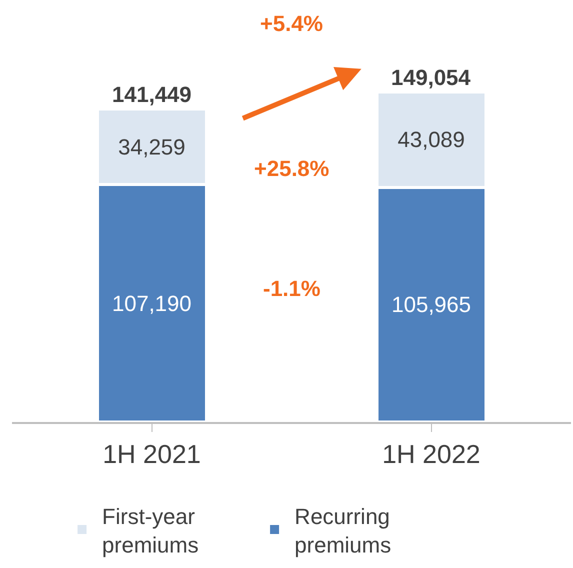 Image resolution: width=573 pixels, height=568 pixels. Describe the element at coordinates (343, 531) in the screenshot. I see `legend-label: Recurring premiums` at that location.